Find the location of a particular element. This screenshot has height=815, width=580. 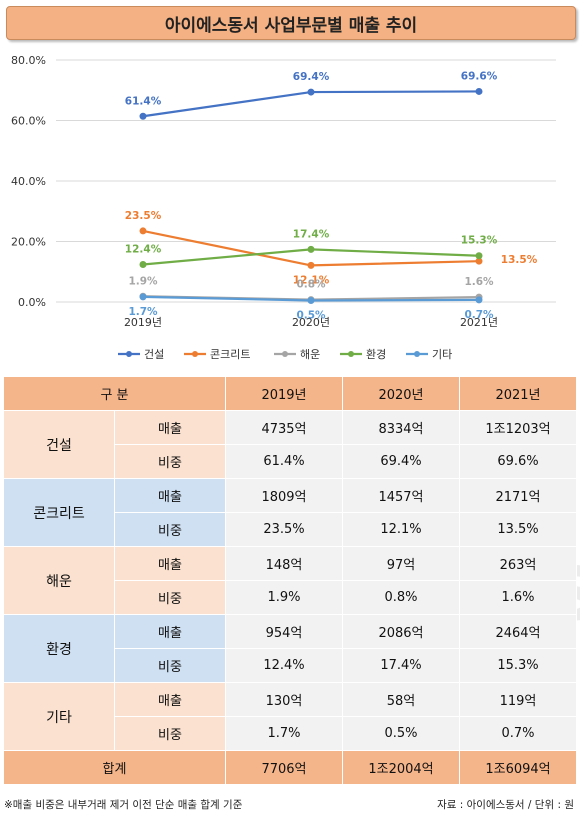

data-label: 15.3% is located at coordinates (479, 241).